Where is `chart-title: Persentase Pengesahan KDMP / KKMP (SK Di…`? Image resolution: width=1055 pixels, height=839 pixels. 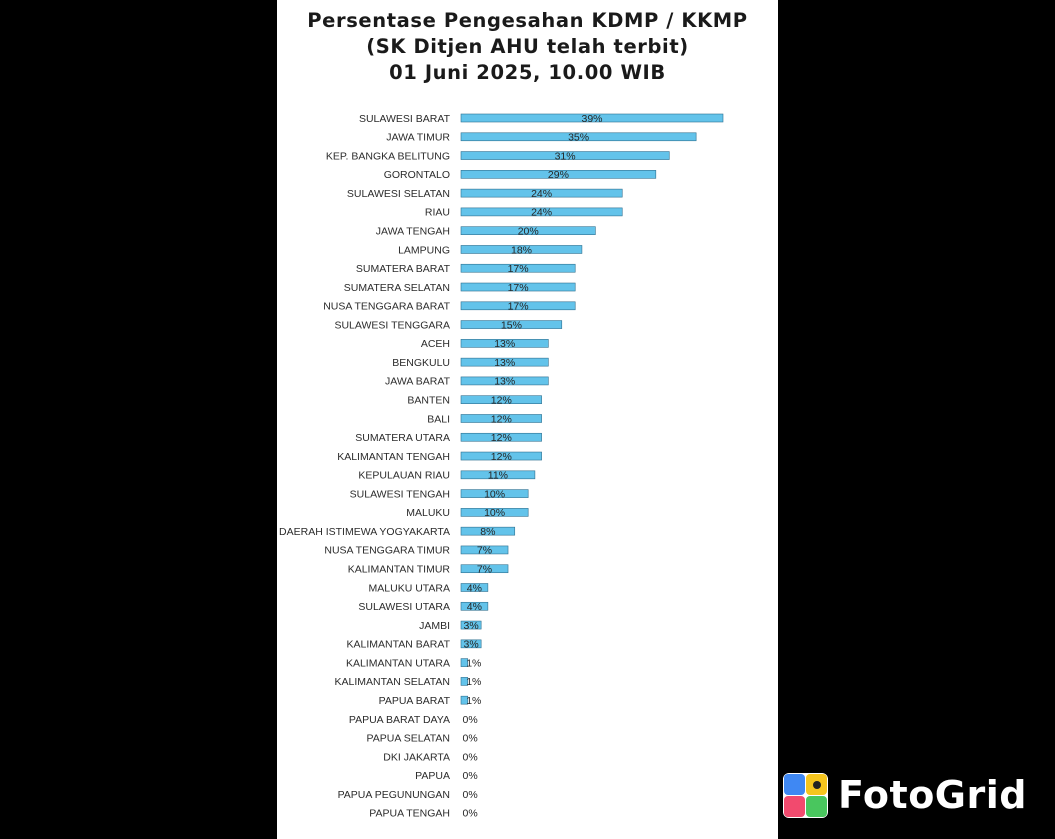 chart-title: Persentase Pengesahan KDMP / KKMP (SK Di… is located at coordinates (527, 47).